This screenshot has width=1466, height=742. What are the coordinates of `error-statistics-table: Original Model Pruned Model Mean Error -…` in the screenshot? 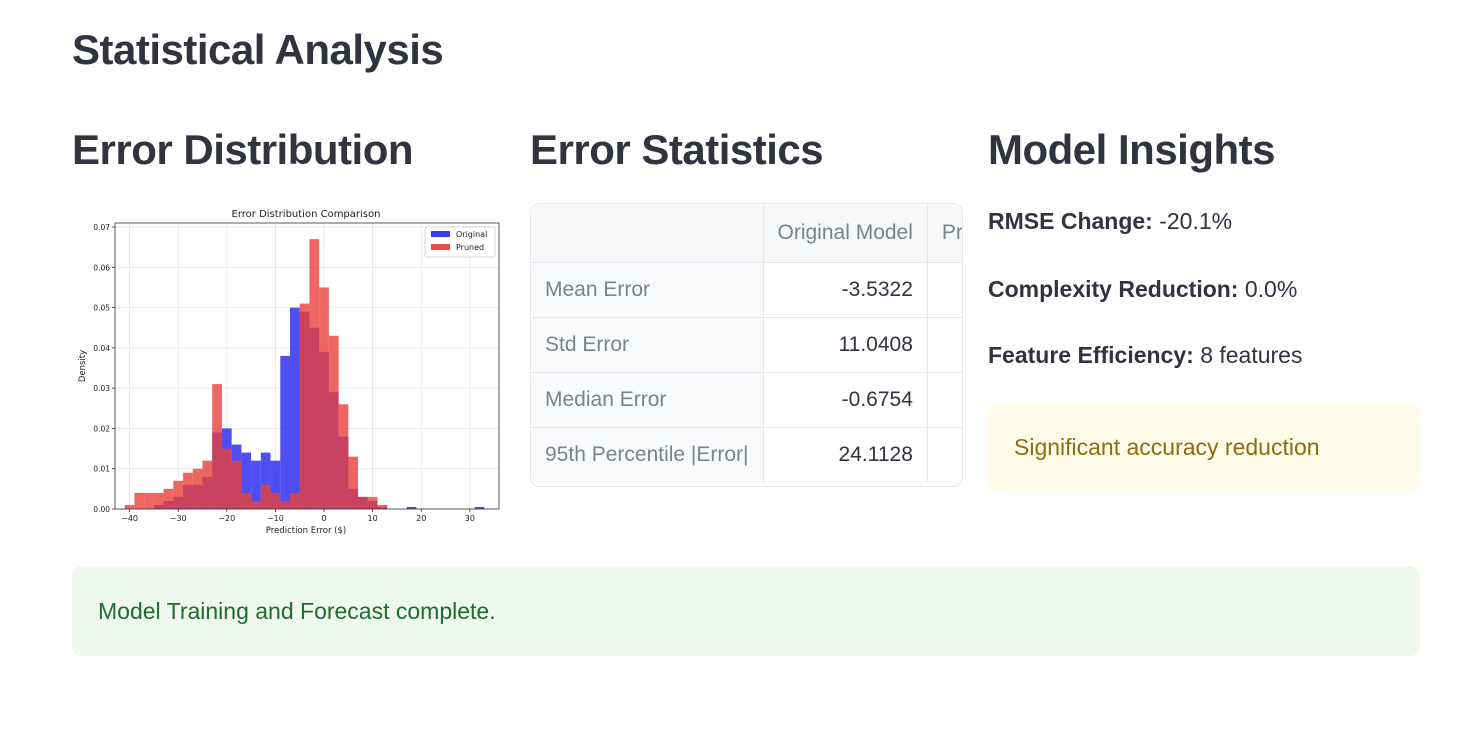 It's located at (746, 345).